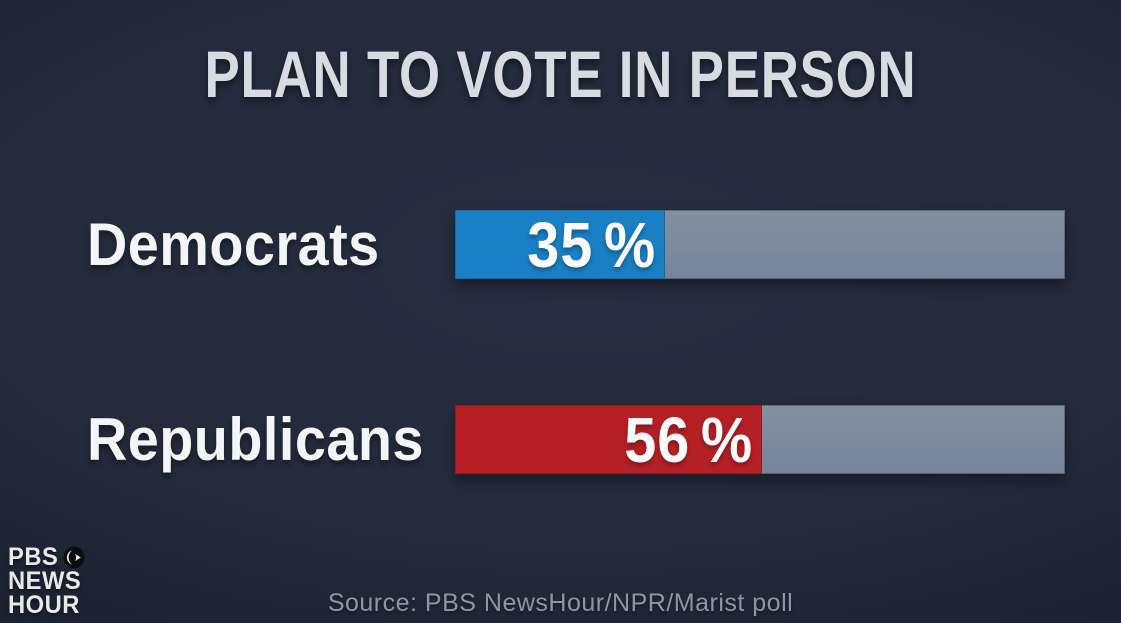 The image size is (1121, 623). I want to click on value-label-republicans: 56%, so click(693, 440).